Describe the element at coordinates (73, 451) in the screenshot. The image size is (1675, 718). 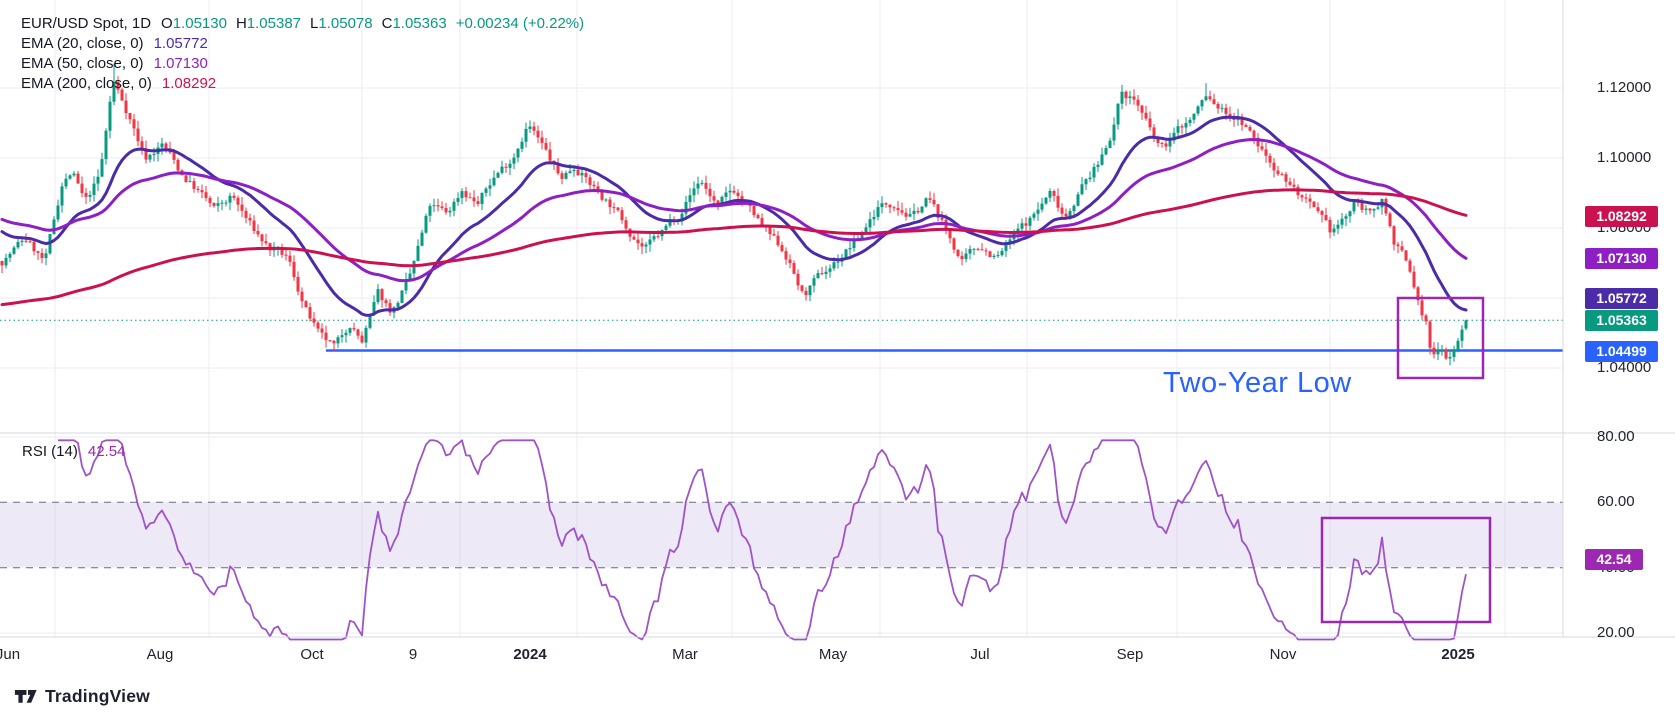
I see `rsi-legend-row: RSI (14) 42.54` at that location.